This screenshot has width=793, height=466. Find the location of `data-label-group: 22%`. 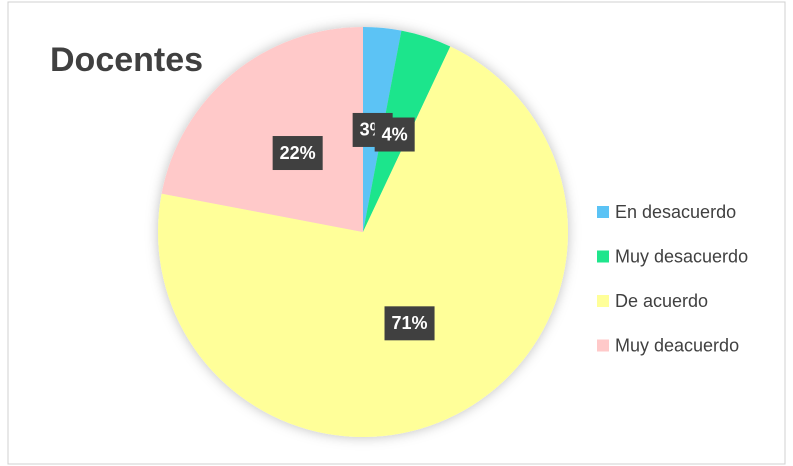

data-label-group: 22% is located at coordinates (297, 153).